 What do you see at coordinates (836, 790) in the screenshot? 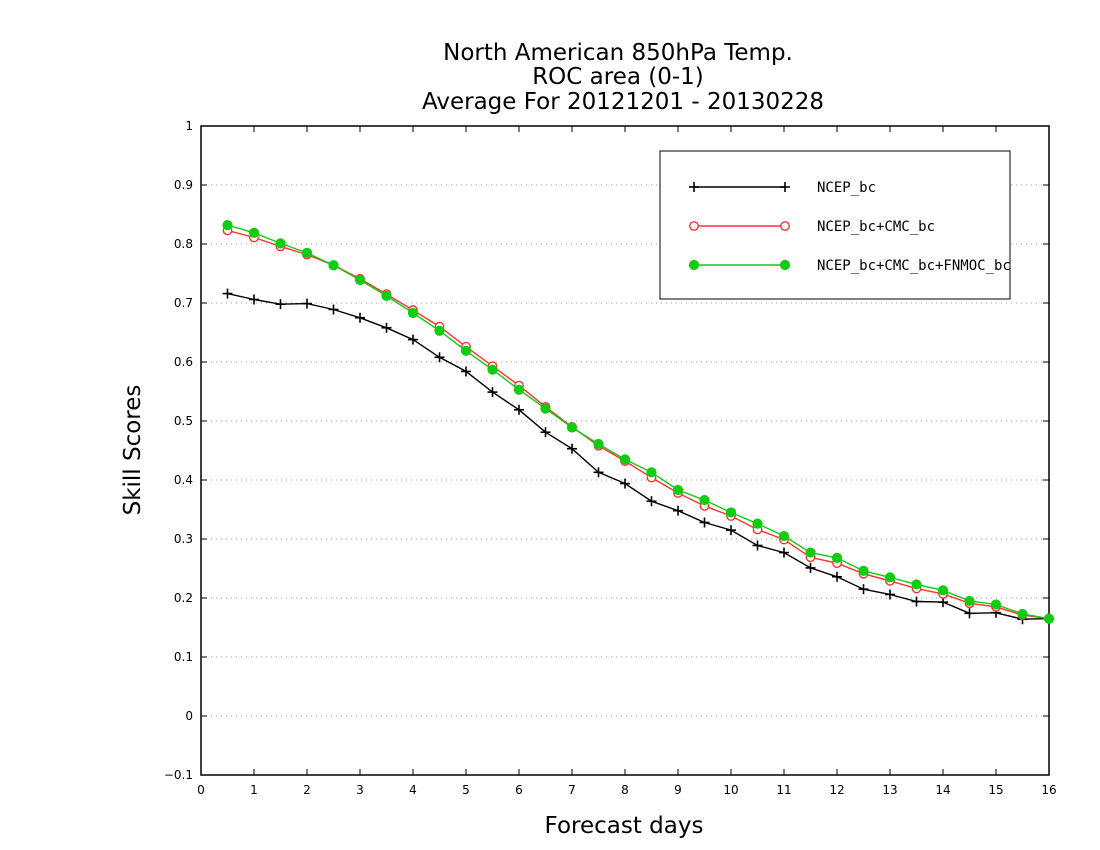
I see `x-tick-label: 12` at bounding box center [836, 790].